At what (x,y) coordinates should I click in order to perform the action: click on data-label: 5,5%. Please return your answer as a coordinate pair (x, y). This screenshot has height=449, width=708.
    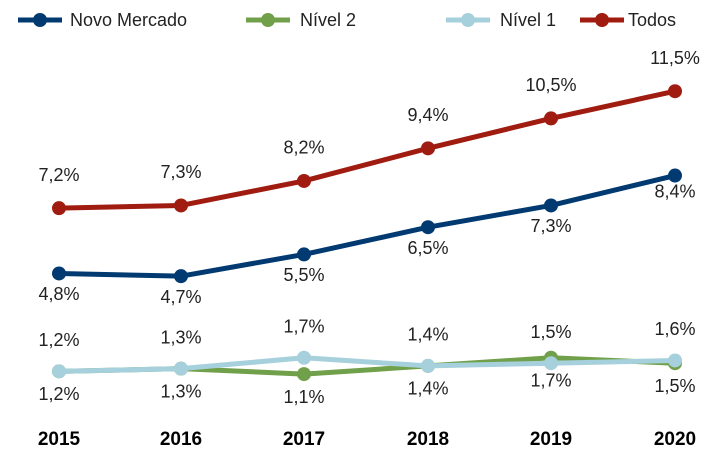
    Looking at the image, I should click on (303, 275).